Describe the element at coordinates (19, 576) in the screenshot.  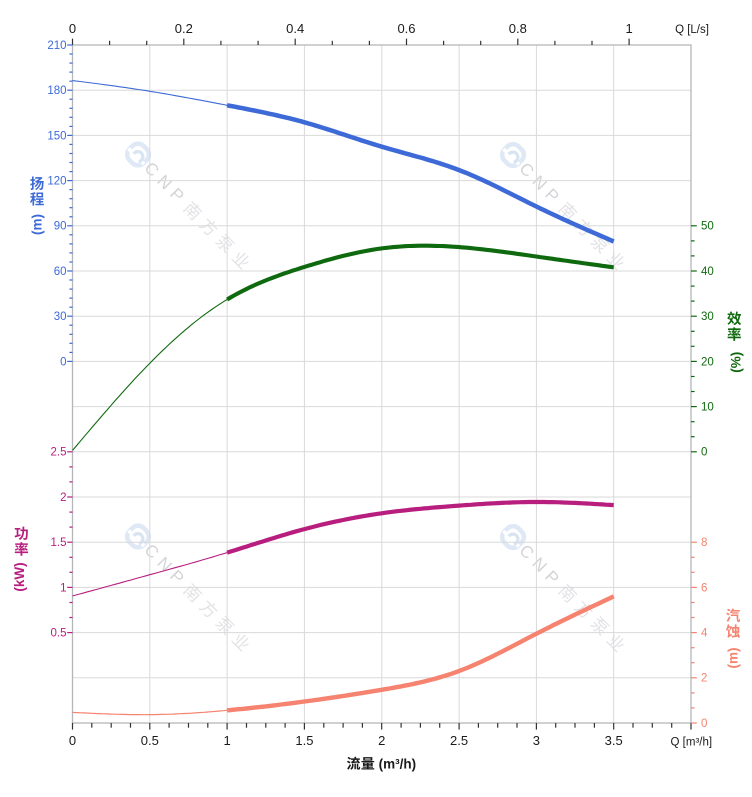
I see `svg-text: (kW)` at that location.